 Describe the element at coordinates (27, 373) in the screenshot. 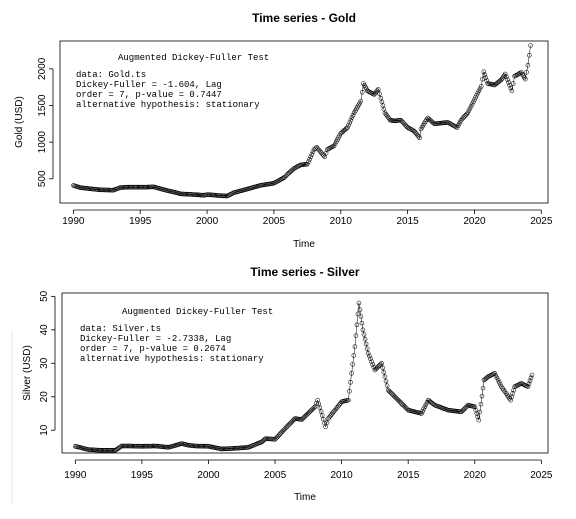

I see `y-axis-label: Silver (USD)` at that location.